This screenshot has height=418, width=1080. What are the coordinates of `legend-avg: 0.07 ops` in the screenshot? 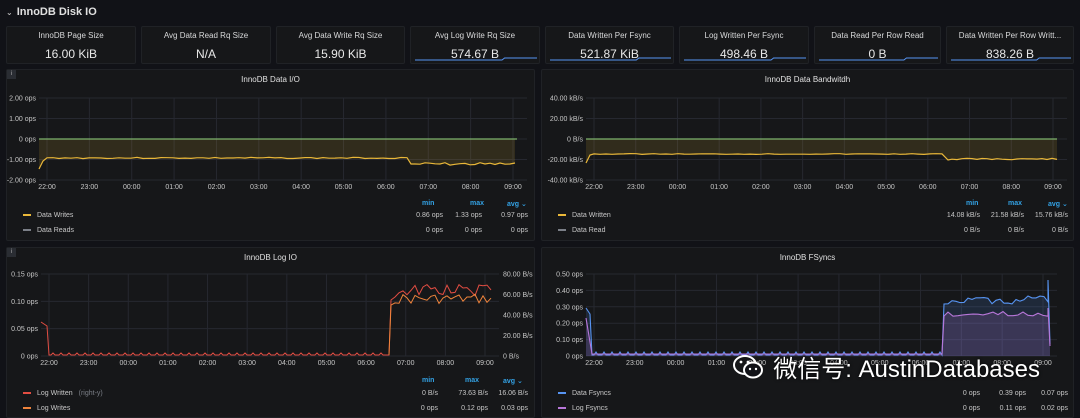 It's located at (1054, 393).